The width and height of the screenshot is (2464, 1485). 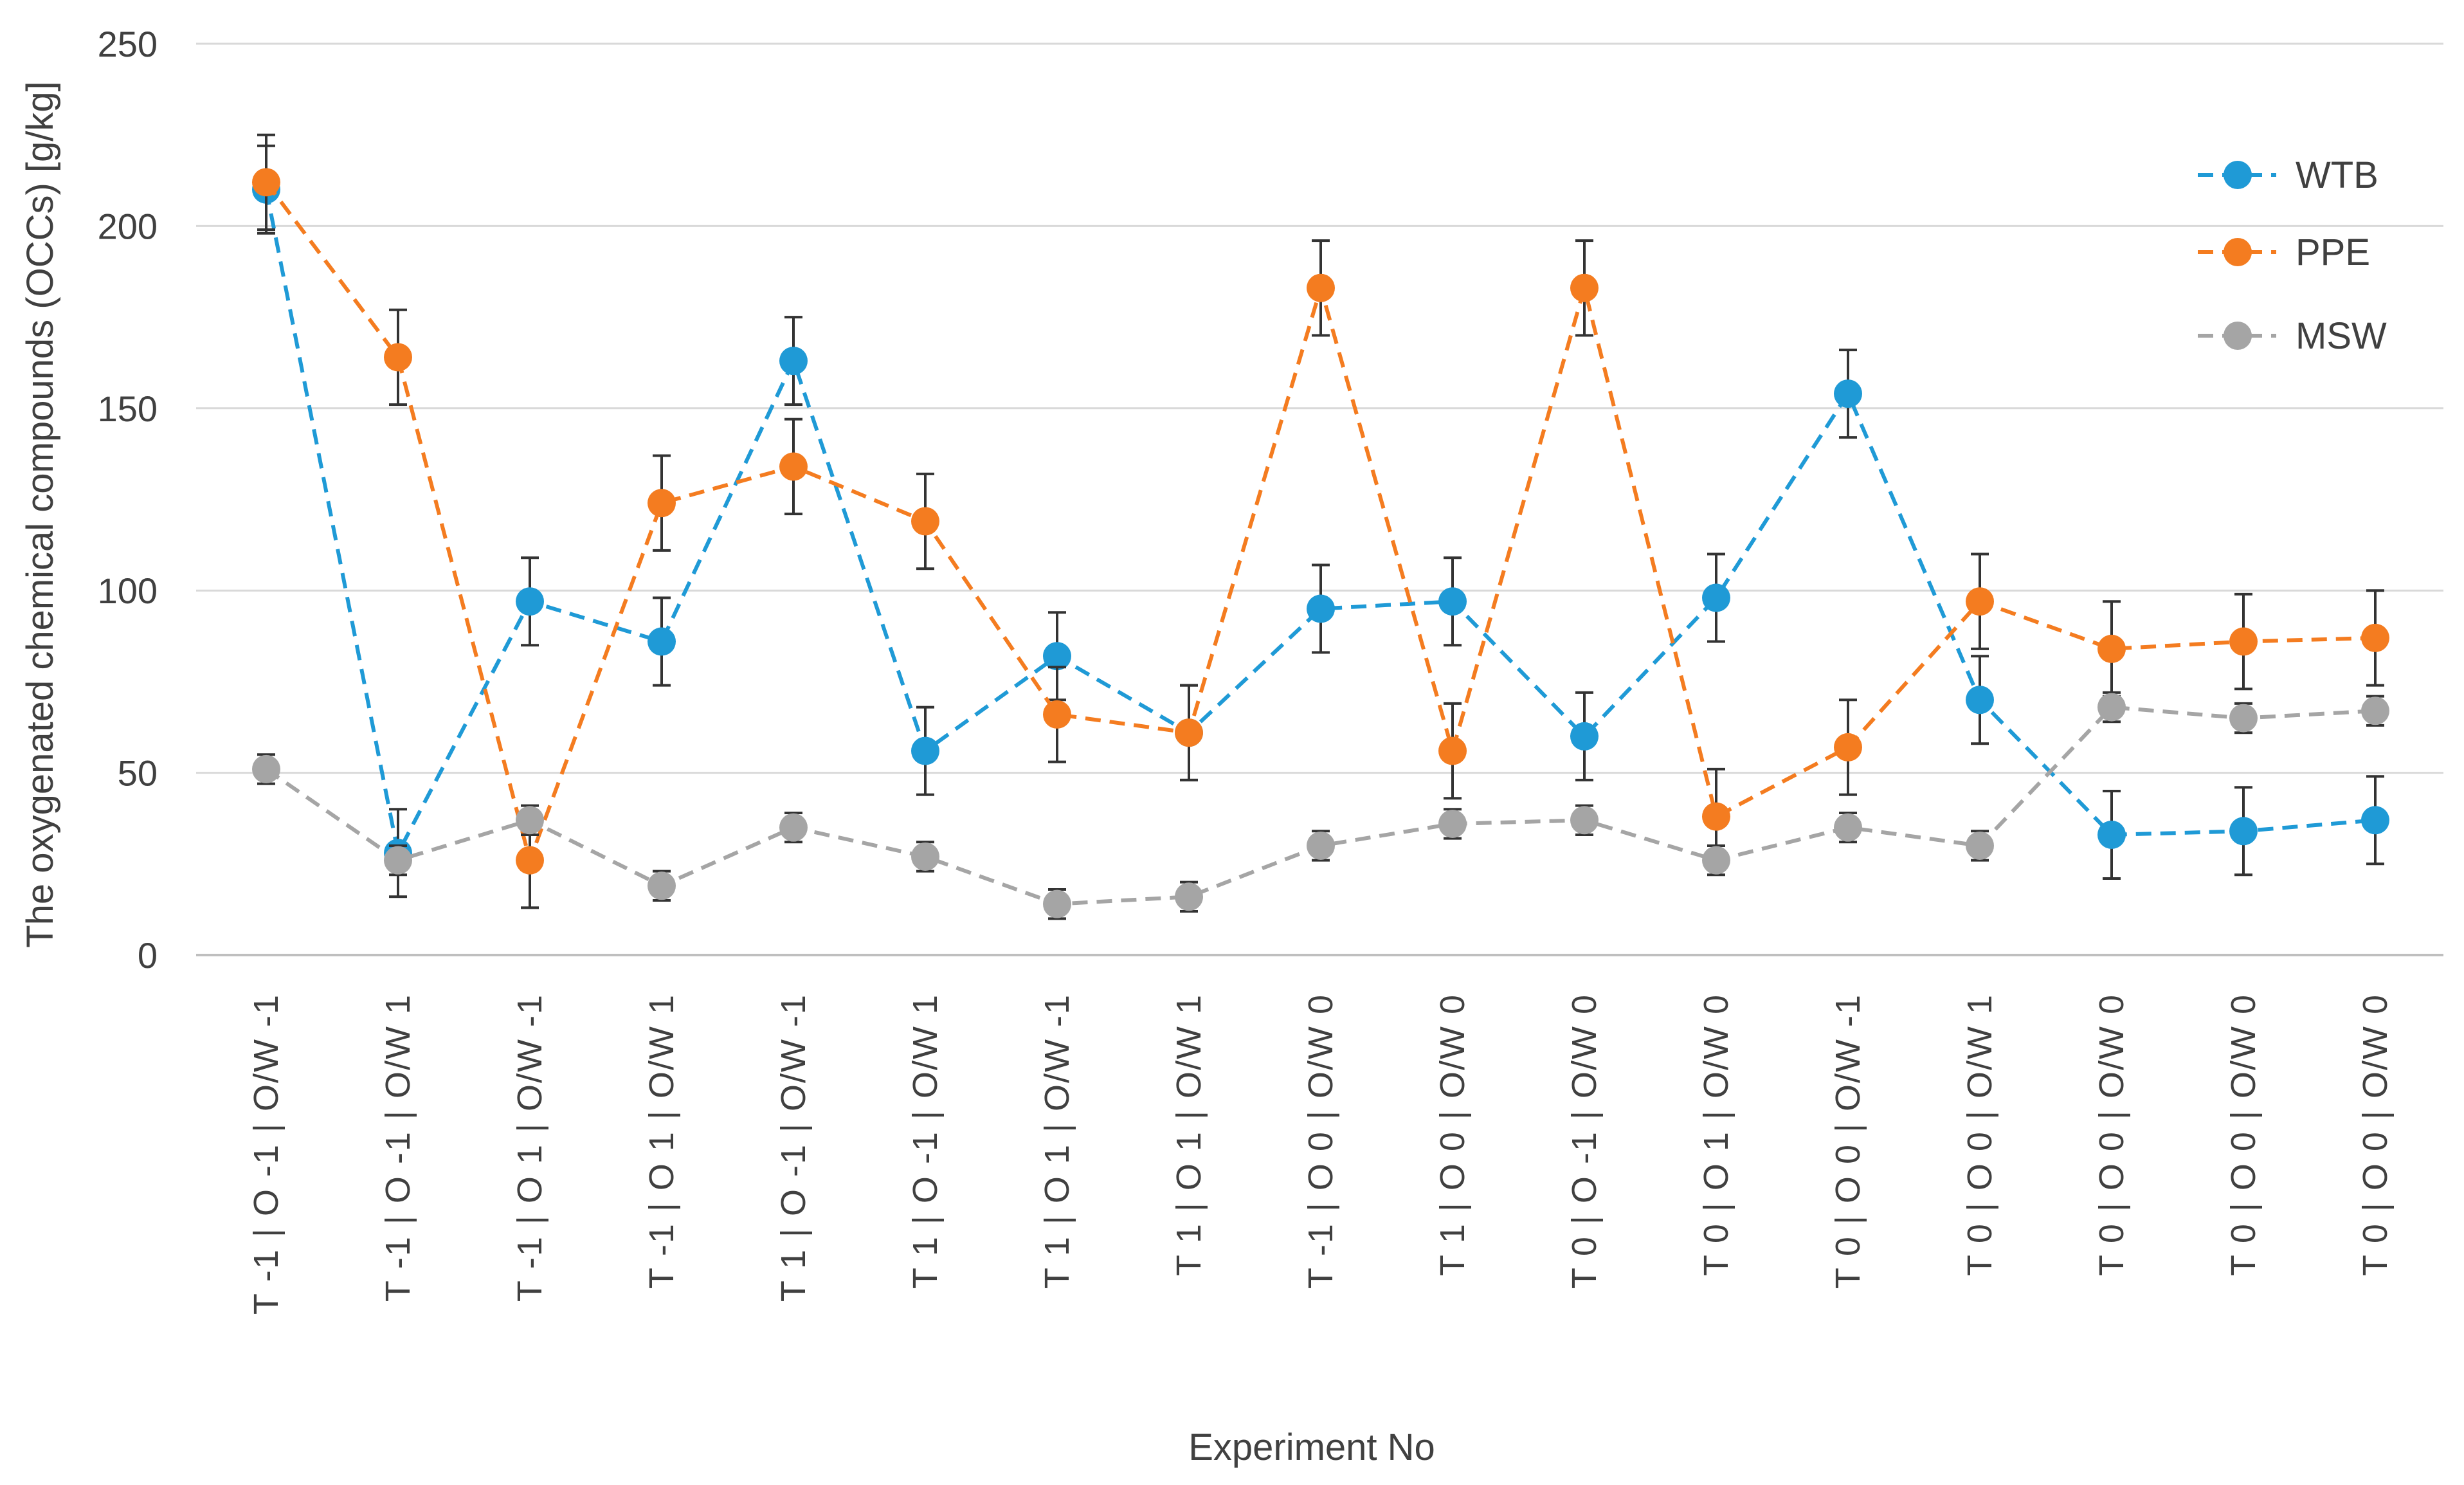 I want to click on legend-item-msw: MSW, so click(x=2292, y=336).